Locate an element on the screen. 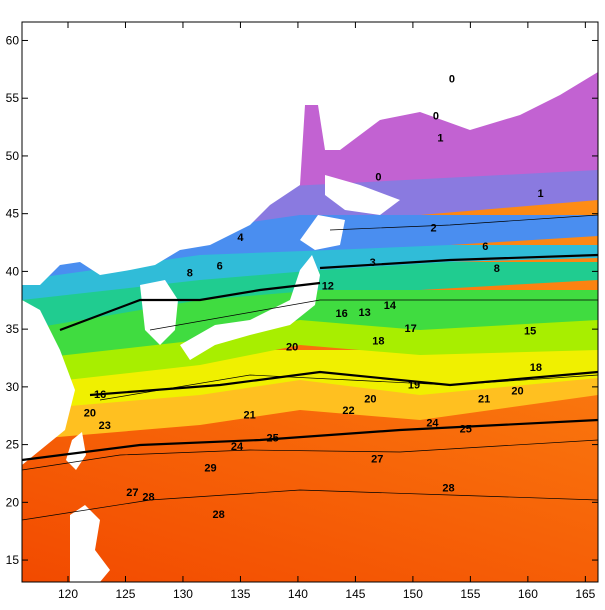 This screenshot has height=610, width=605. y-tick-label: 55 is located at coordinates (13, 98).